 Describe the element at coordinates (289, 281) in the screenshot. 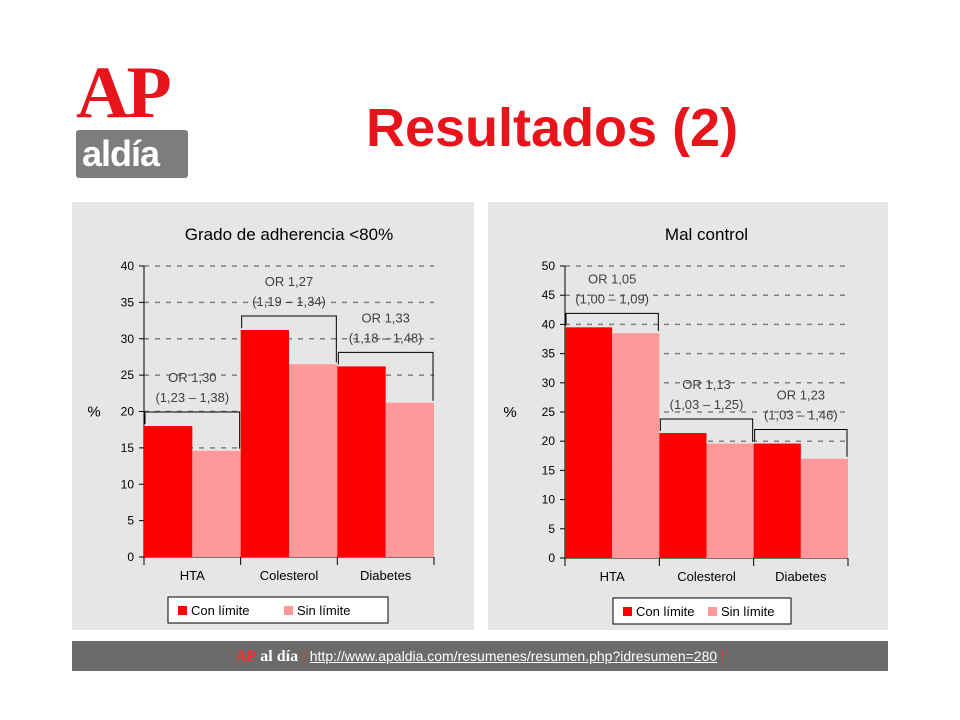

I see `or-annotation-value: OR 1,27` at that location.